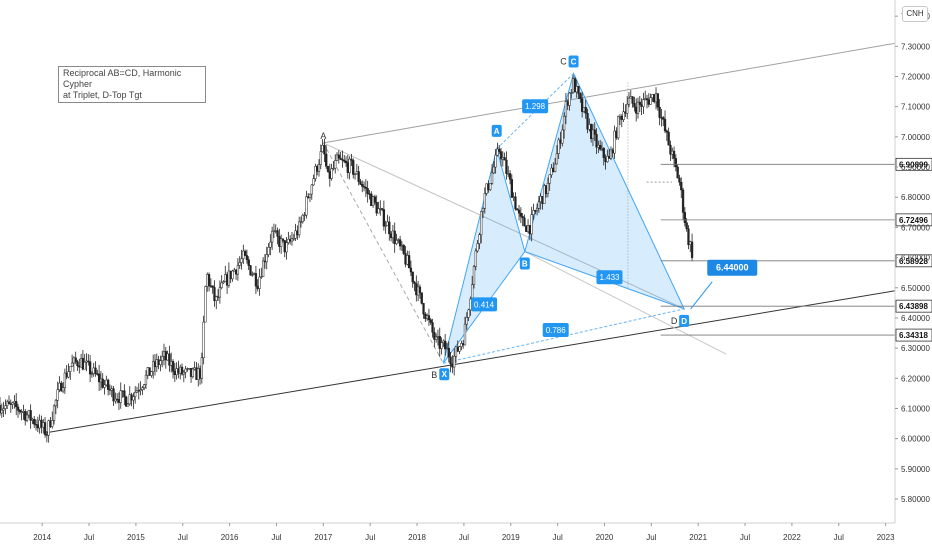 The width and height of the screenshot is (932, 555). Describe the element at coordinates (913, 335) in the screenshot. I see `price-level-label: 6.34318` at that location.